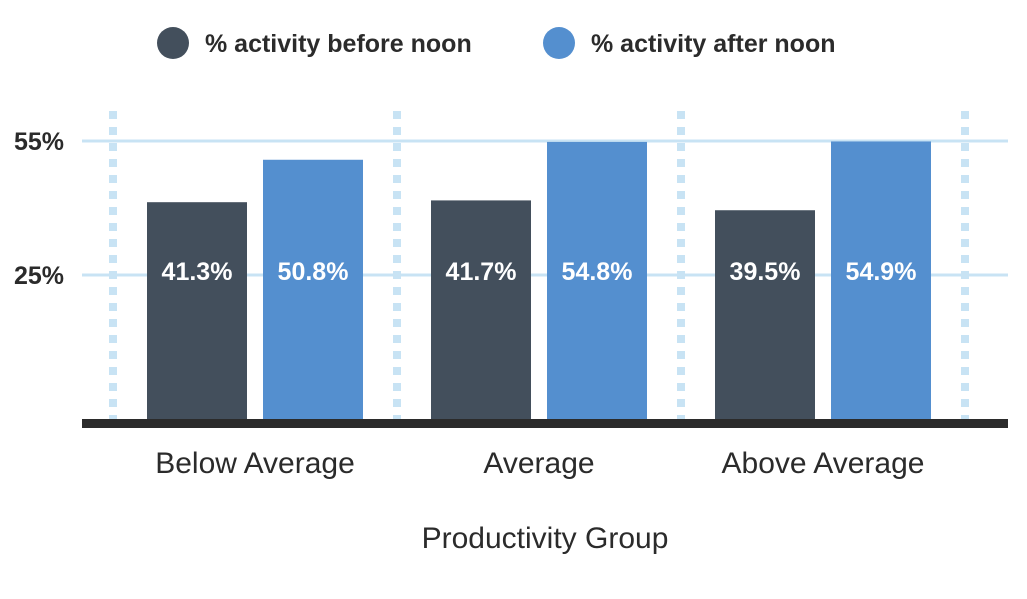  Describe the element at coordinates (597, 272) in the screenshot. I see `data-label-1-1: 54.8%` at that location.